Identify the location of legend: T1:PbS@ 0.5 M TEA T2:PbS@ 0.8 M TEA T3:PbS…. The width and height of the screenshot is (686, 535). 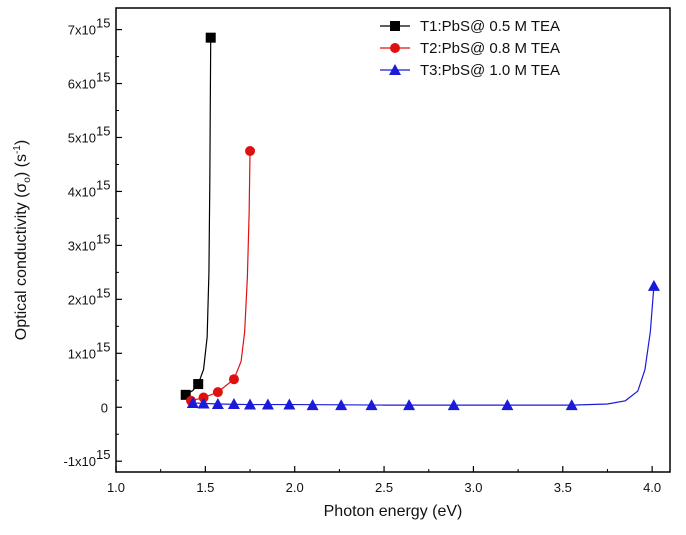
(470, 48).